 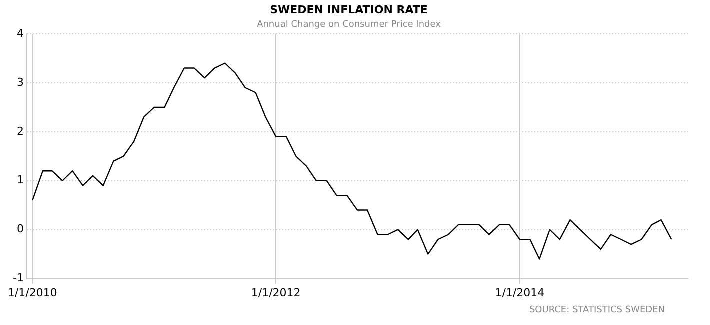 What do you see at coordinates (276, 293) in the screenshot?
I see `x-tick-label: 1/1/2012` at bounding box center [276, 293].